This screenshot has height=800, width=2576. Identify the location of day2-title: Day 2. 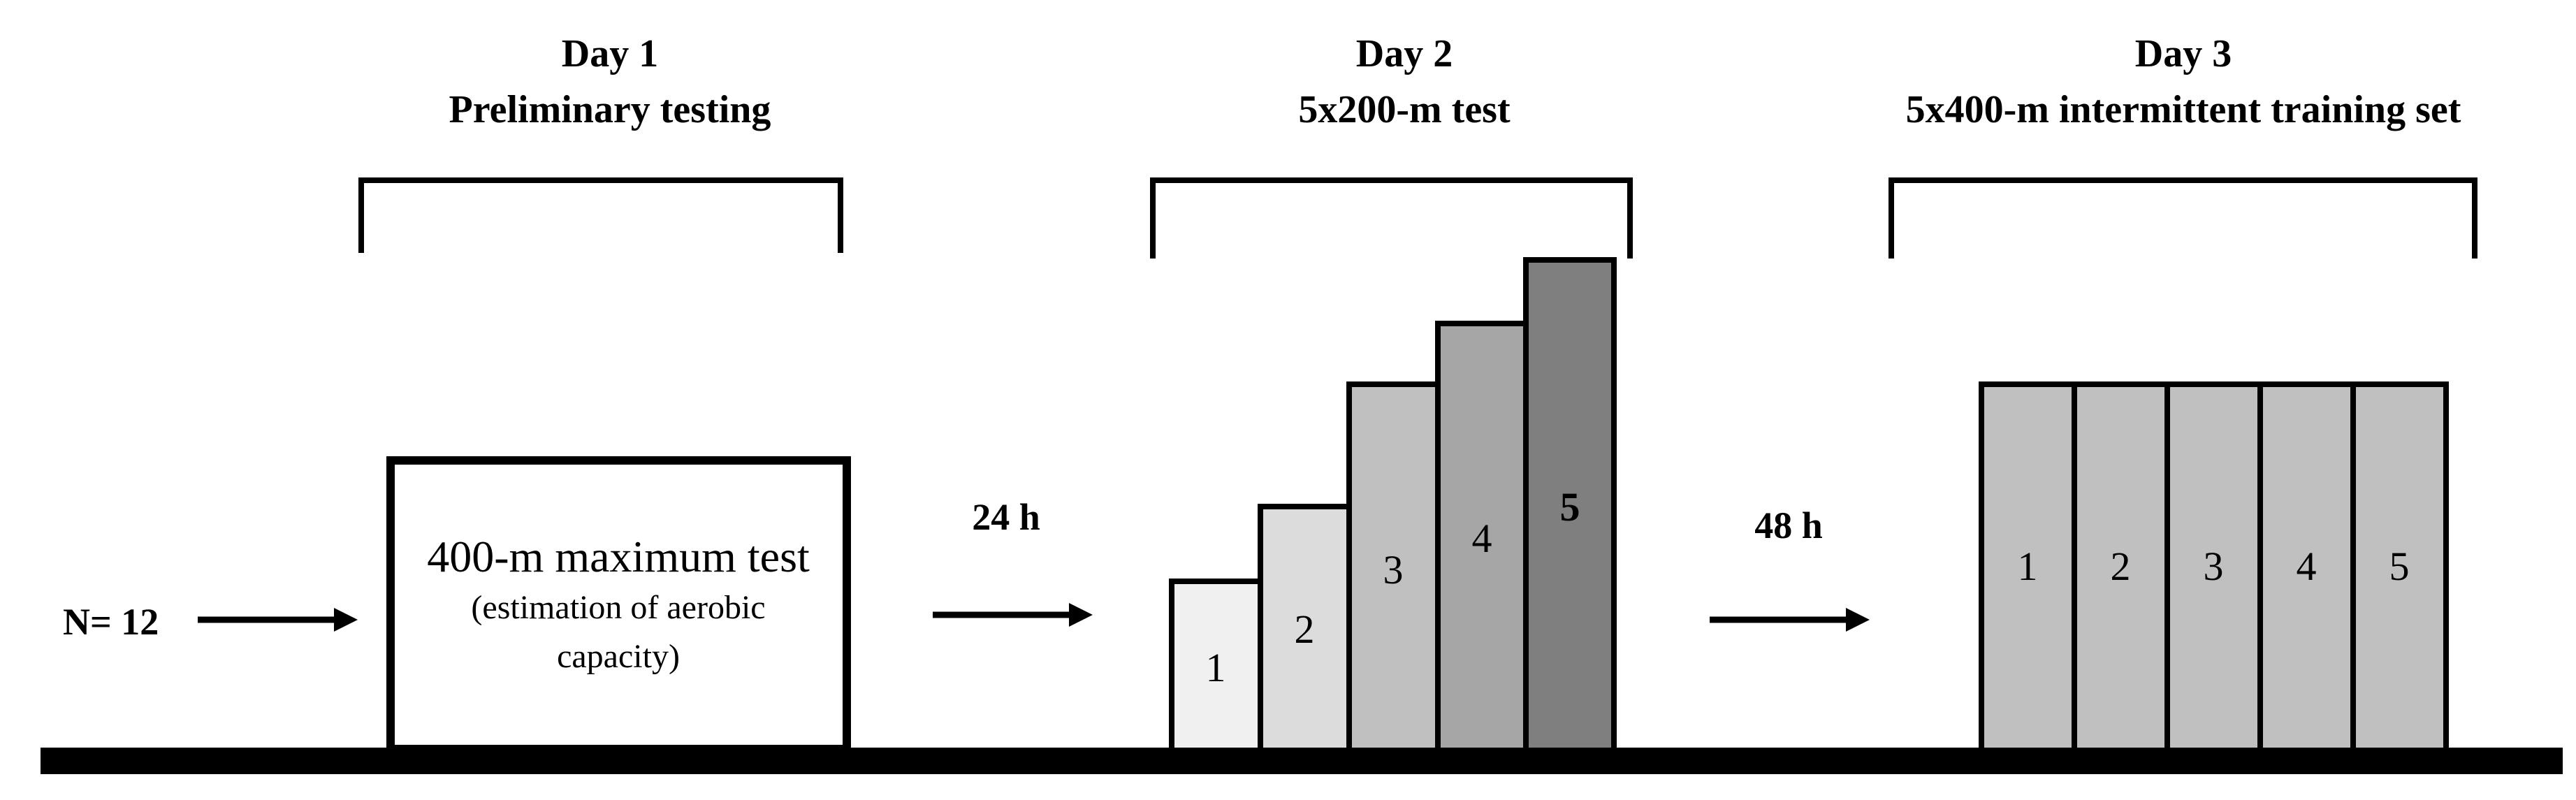
(1404, 53).